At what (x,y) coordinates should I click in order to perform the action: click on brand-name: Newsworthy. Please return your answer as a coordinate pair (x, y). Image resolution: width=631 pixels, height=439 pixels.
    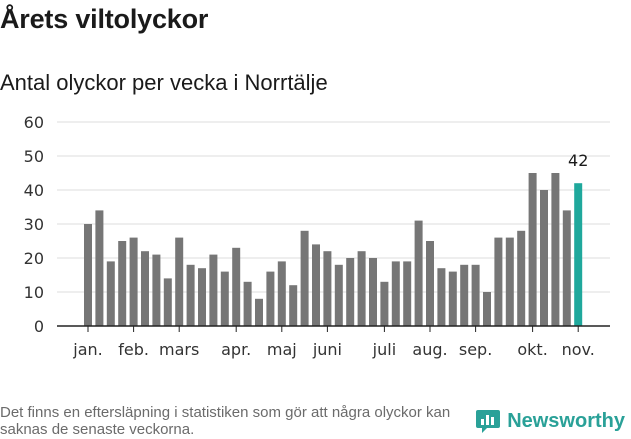
    Looking at the image, I should click on (566, 420).